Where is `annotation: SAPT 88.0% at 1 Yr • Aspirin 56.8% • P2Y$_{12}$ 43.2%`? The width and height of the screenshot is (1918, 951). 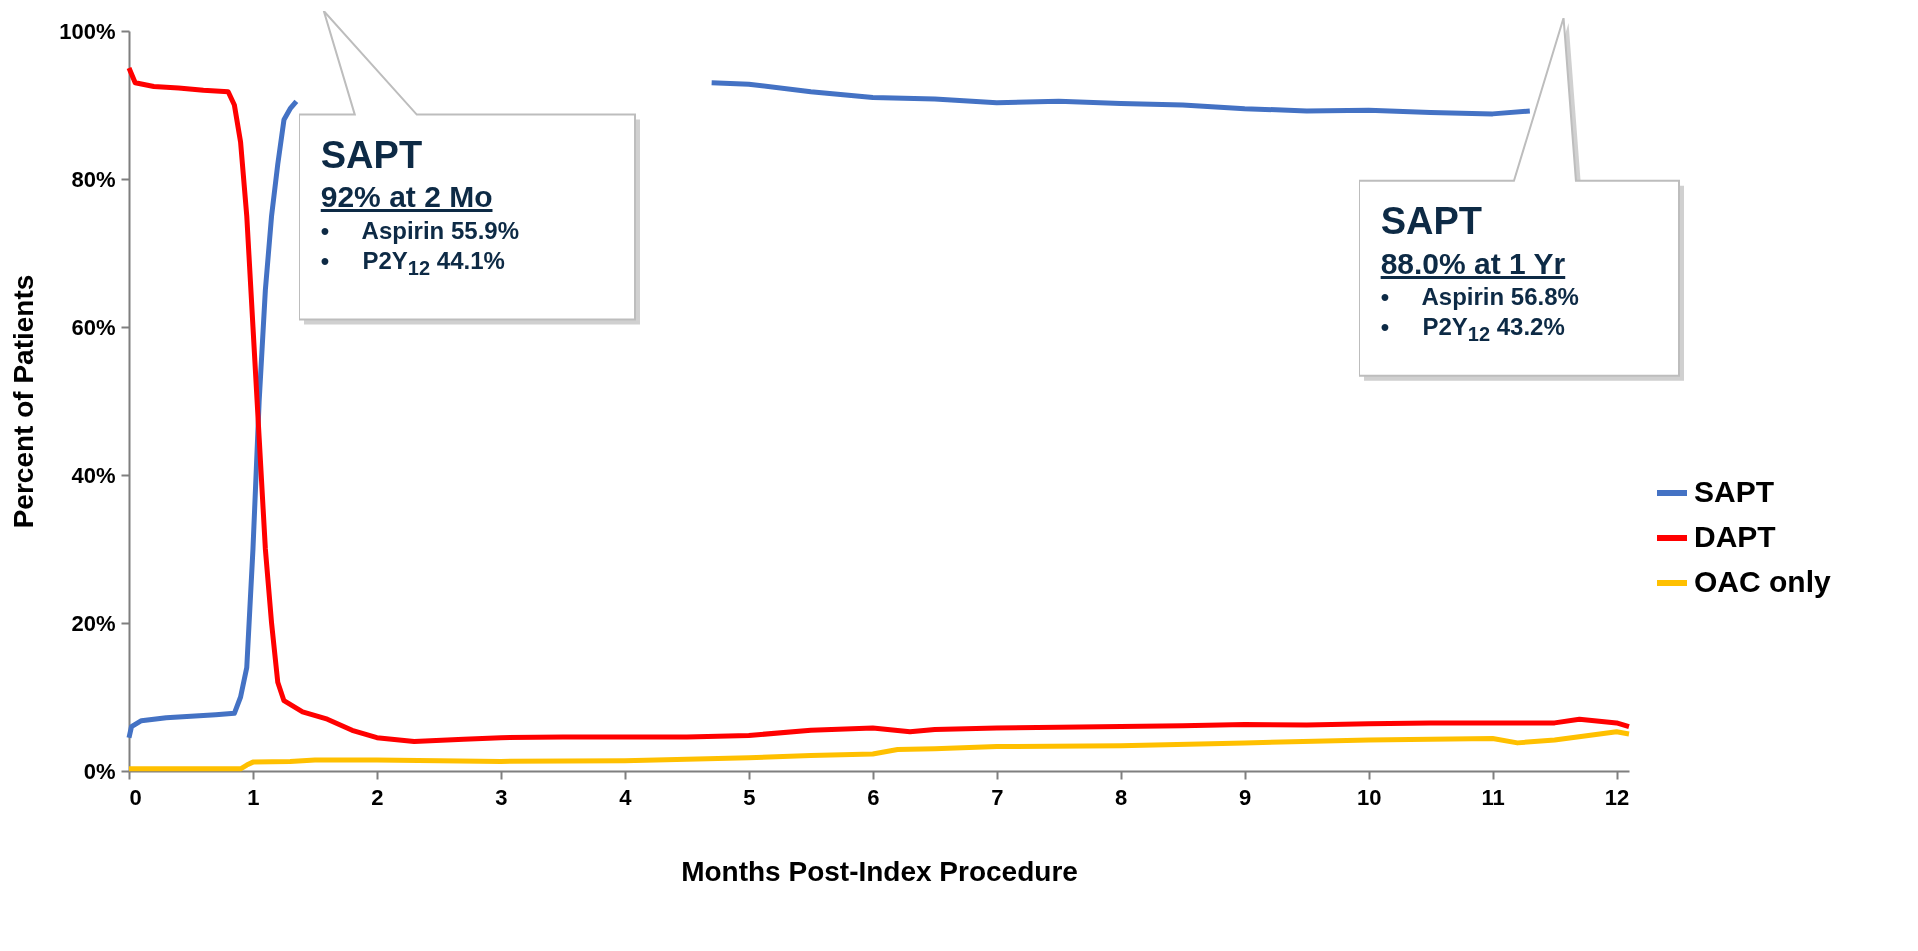
annotation: SAPT 88.0% at 1 Yr • Aspirin 56.8% • P2Y$_{12}$ 43.2% is located at coordinates (1479, 273).